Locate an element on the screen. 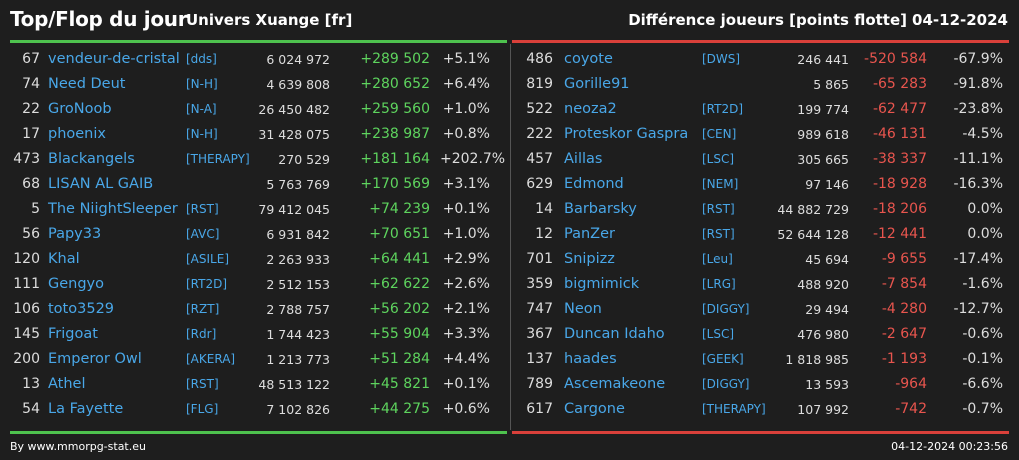 The image size is (1019, 460). player-name-link: Edmond is located at coordinates (594, 184).